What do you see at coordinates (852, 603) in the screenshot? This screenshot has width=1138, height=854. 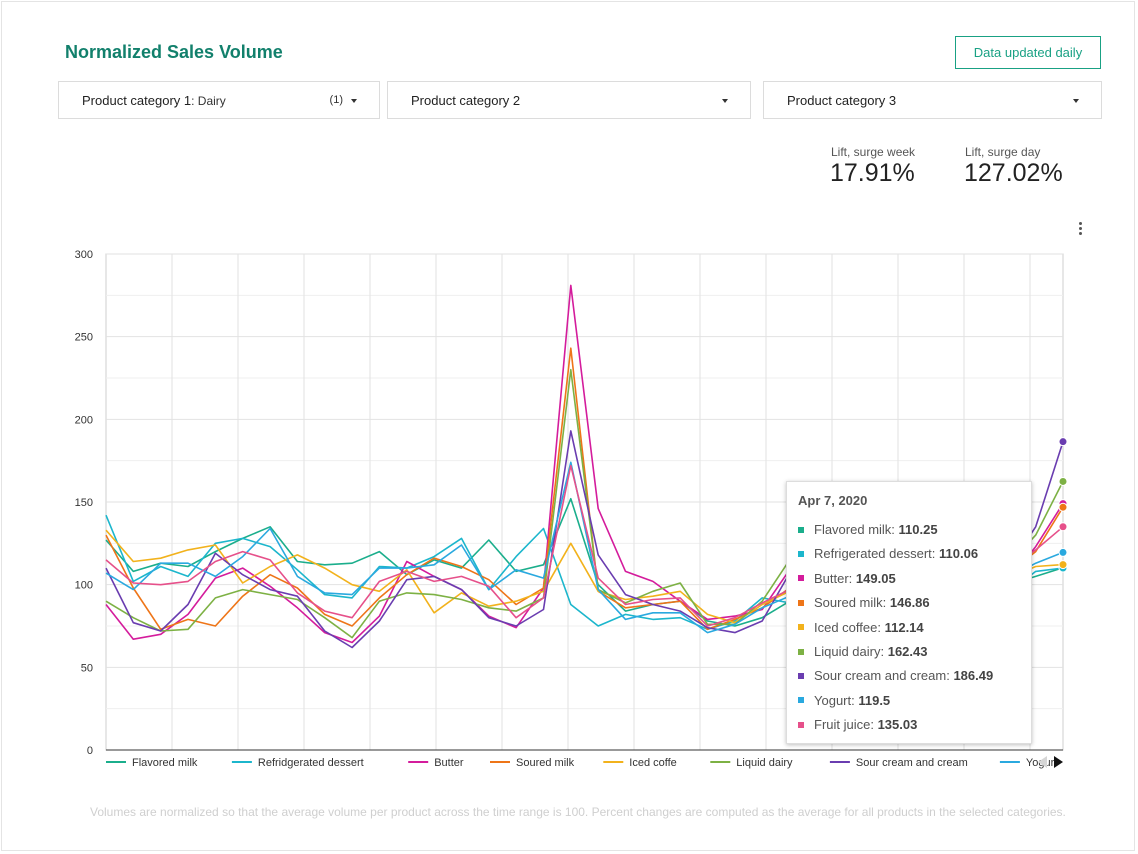 I see `tooltip-series-name: Soured milk:` at bounding box center [852, 603].